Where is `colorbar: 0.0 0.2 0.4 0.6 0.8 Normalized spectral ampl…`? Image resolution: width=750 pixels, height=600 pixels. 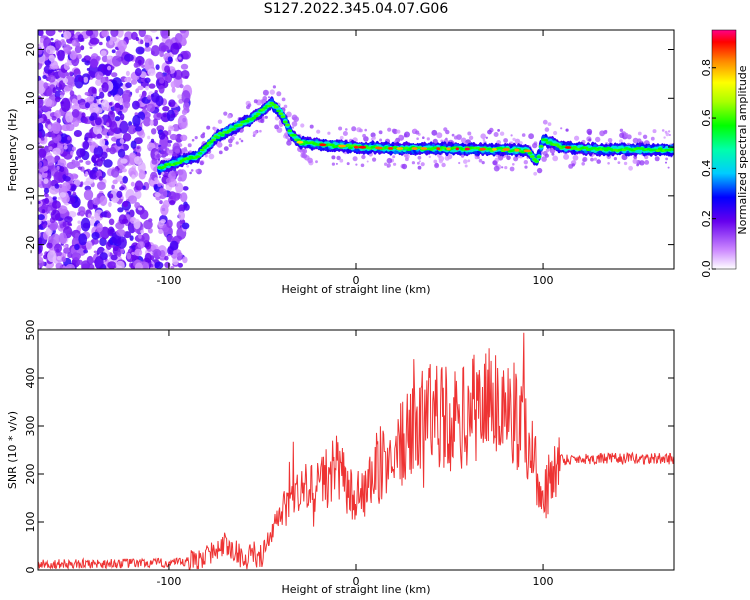
colorbar: 0.0 0.2 0.4 0.6 0.8 Normalized spectral ampl… is located at coordinates (724, 153).